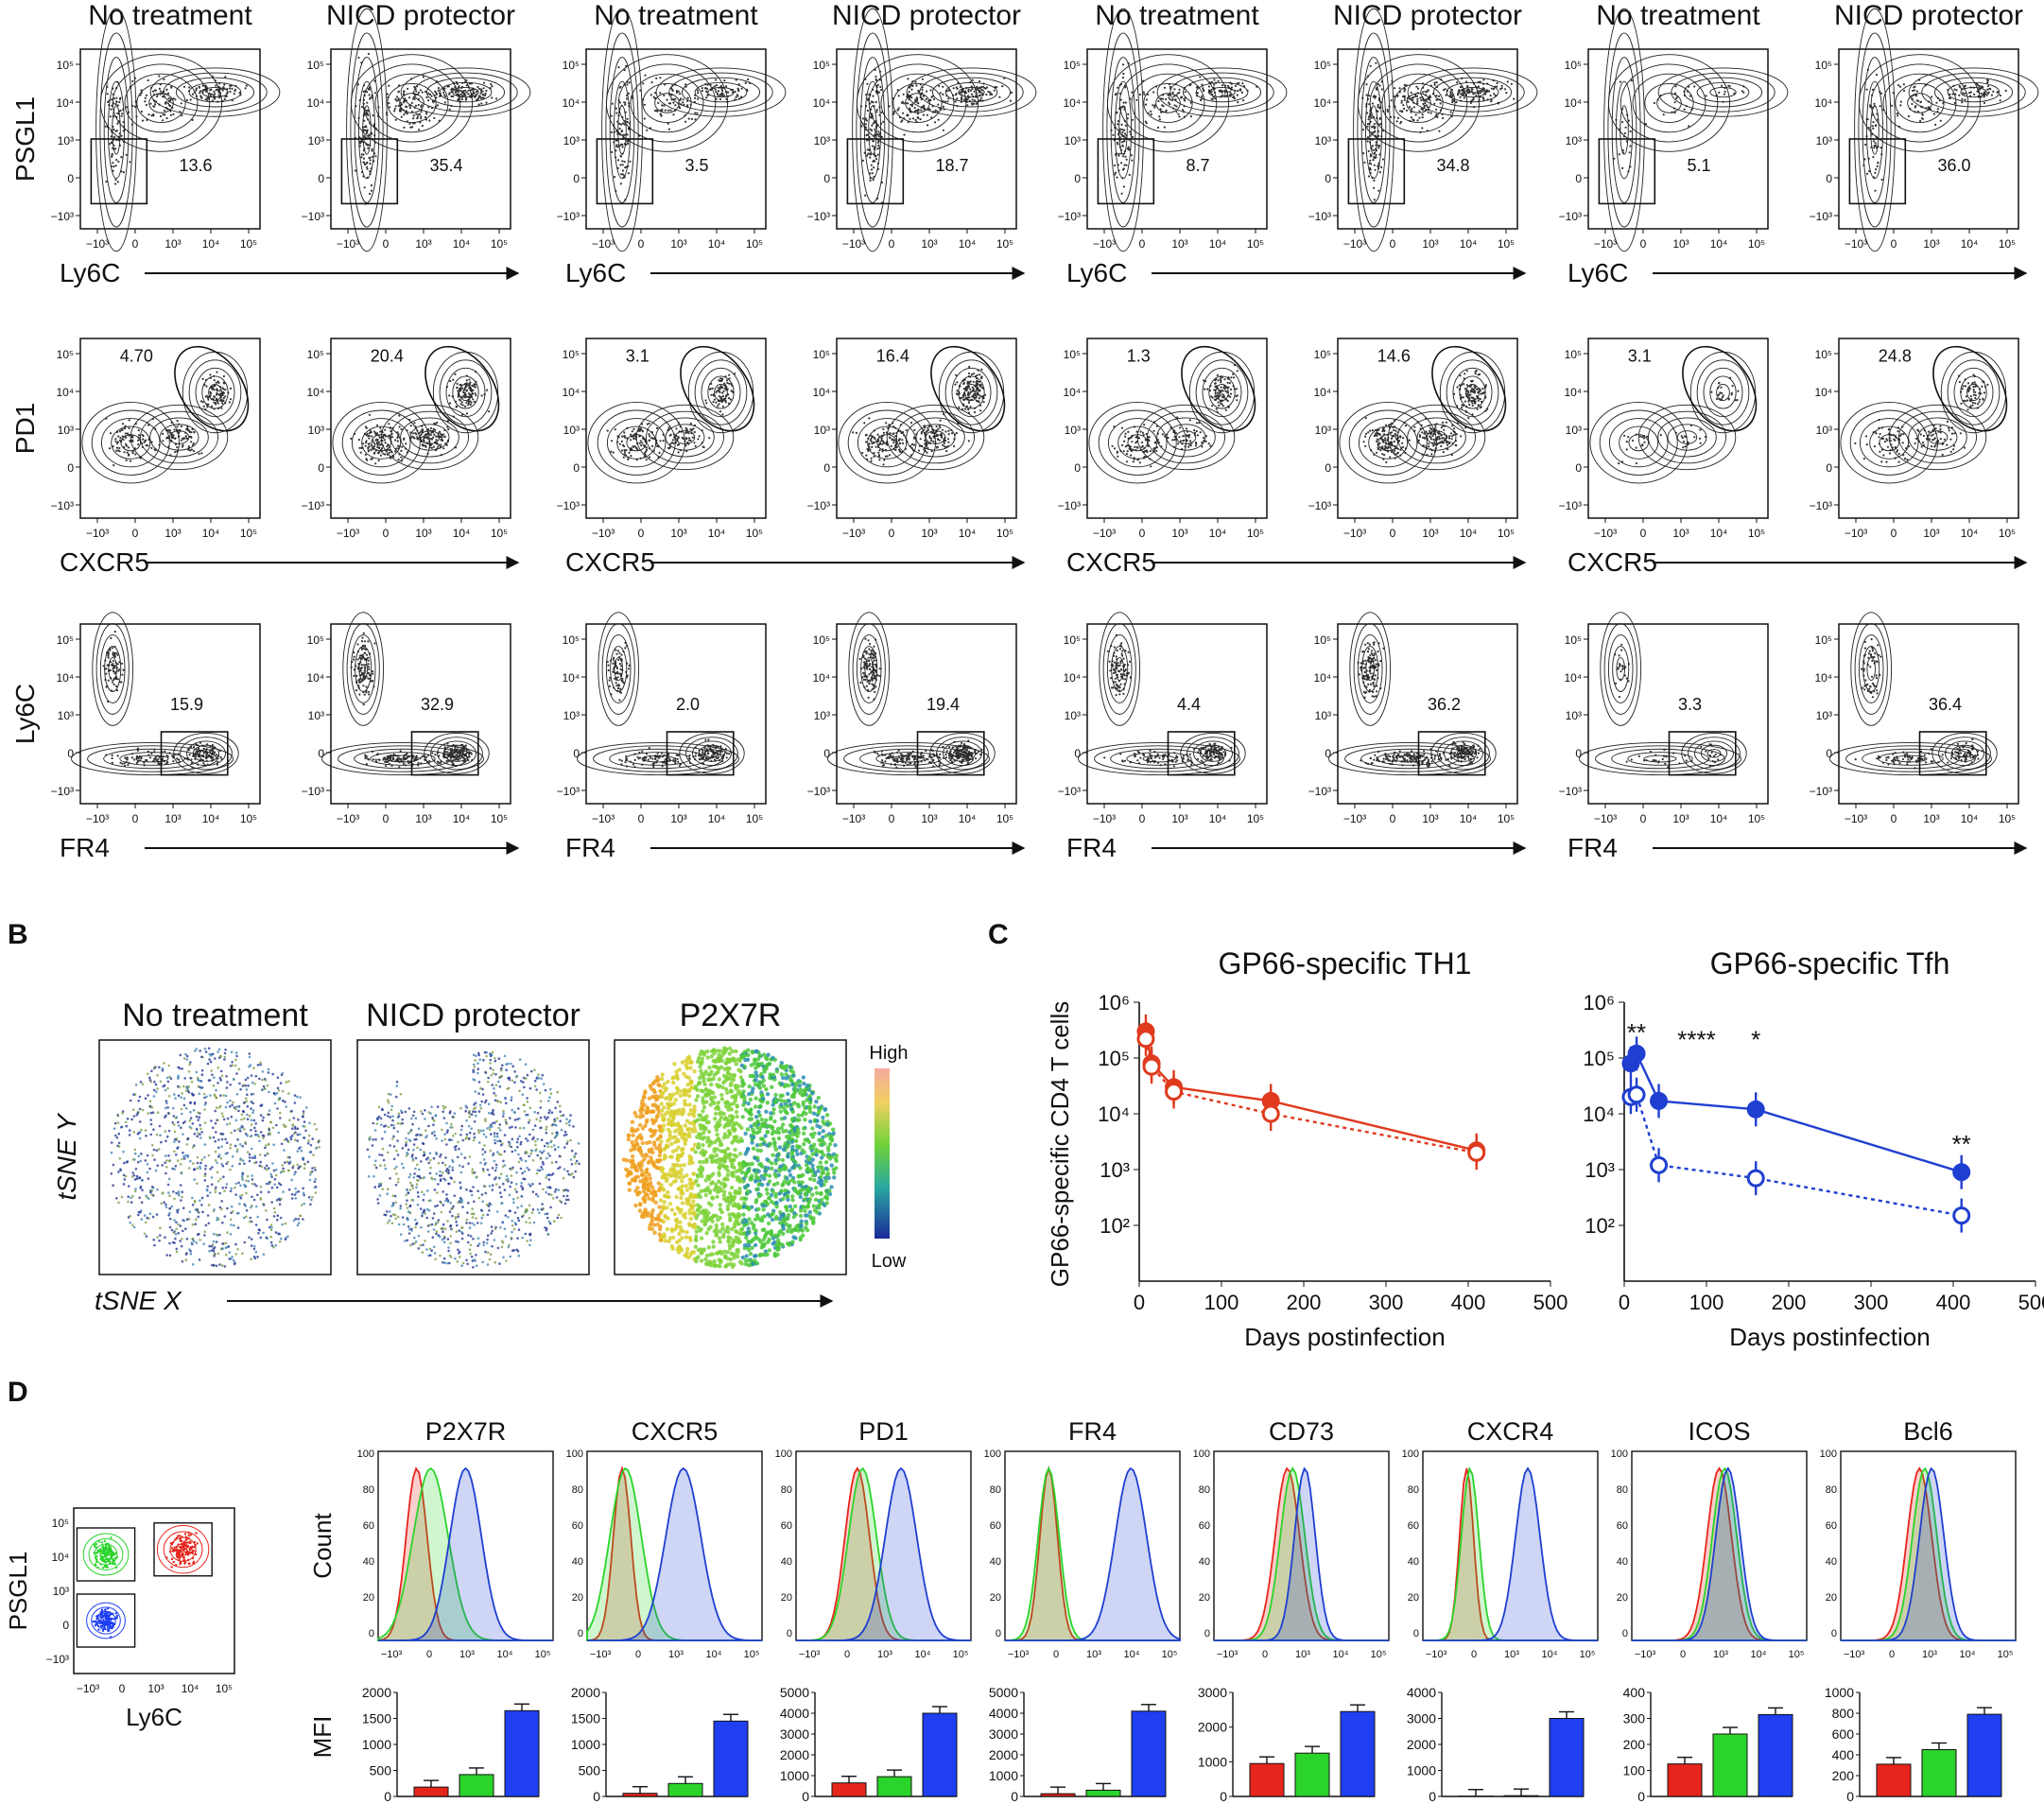  I want to click on x-tick-label: −10³, so click(1104, 244).